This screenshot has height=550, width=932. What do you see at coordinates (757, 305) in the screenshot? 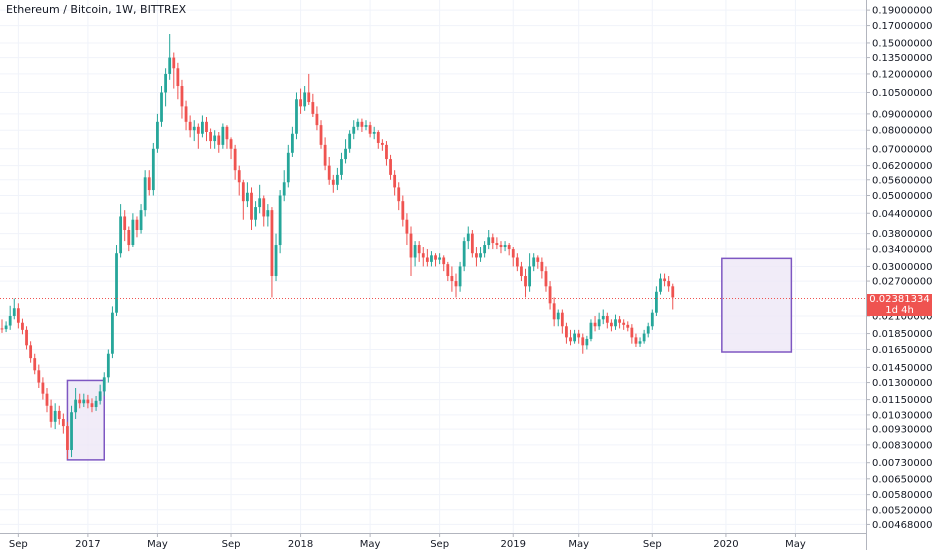
I see `highlight-box` at bounding box center [757, 305].